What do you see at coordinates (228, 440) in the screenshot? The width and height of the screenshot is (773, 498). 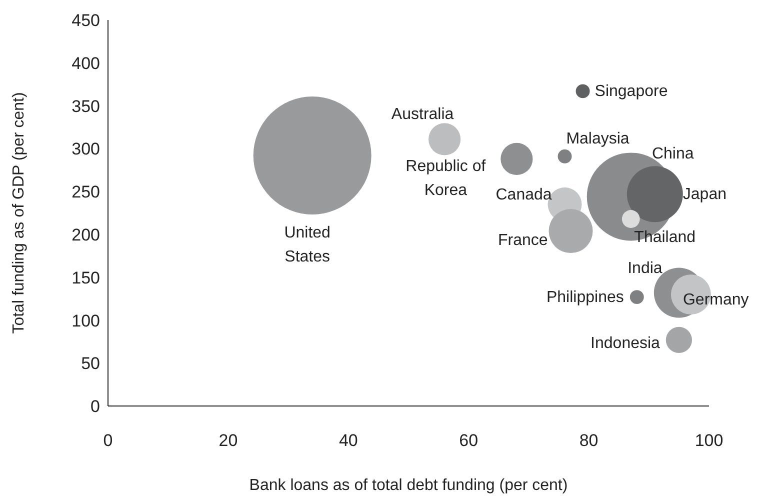 I see `x-tick-label: 20` at bounding box center [228, 440].